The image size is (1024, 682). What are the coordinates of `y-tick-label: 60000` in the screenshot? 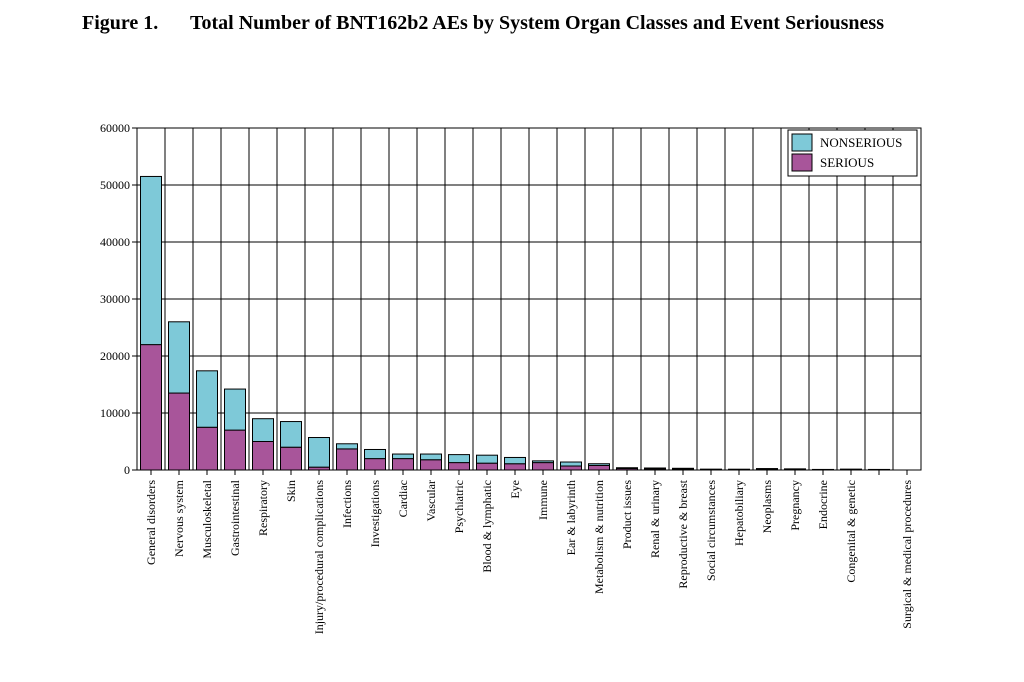 It's located at (115, 128).